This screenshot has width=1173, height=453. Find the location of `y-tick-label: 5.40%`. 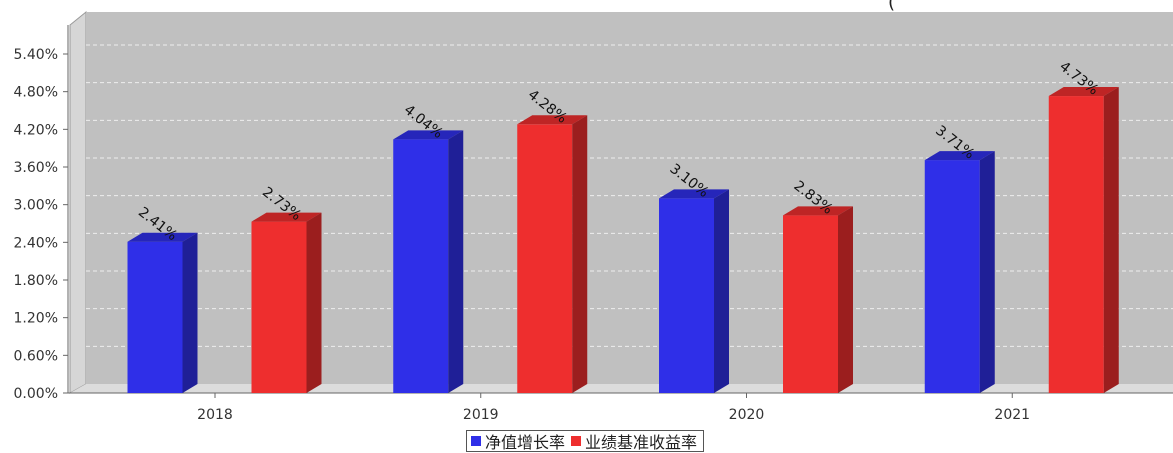

y-tick-label: 5.40% is located at coordinates (36, 55).